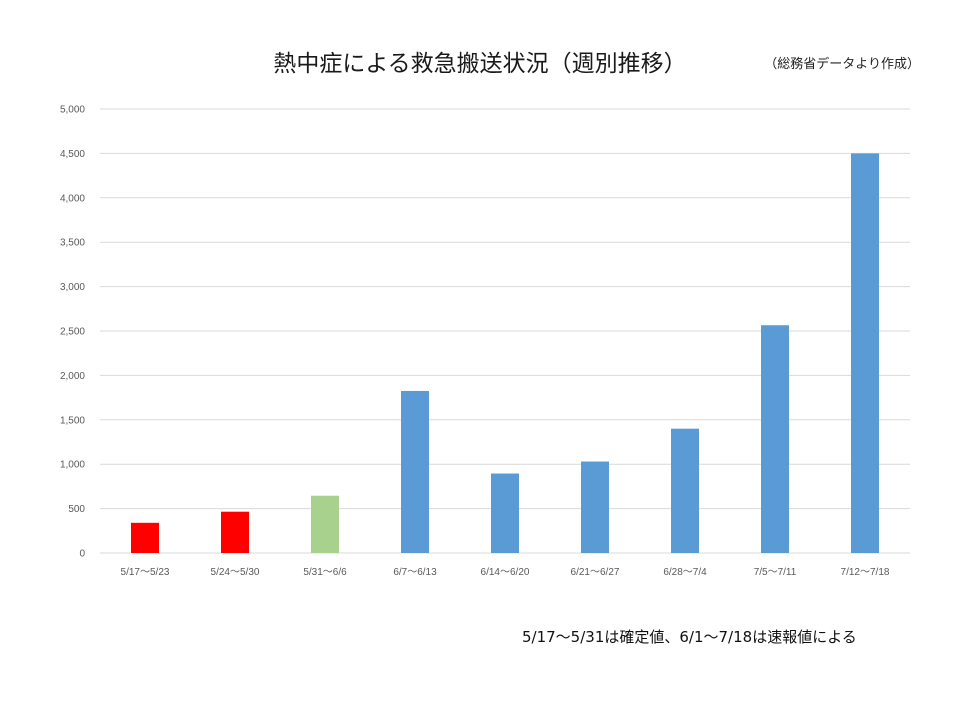  Describe the element at coordinates (865, 572) in the screenshot. I see `x-tick-label: 7/12～7/18` at that location.